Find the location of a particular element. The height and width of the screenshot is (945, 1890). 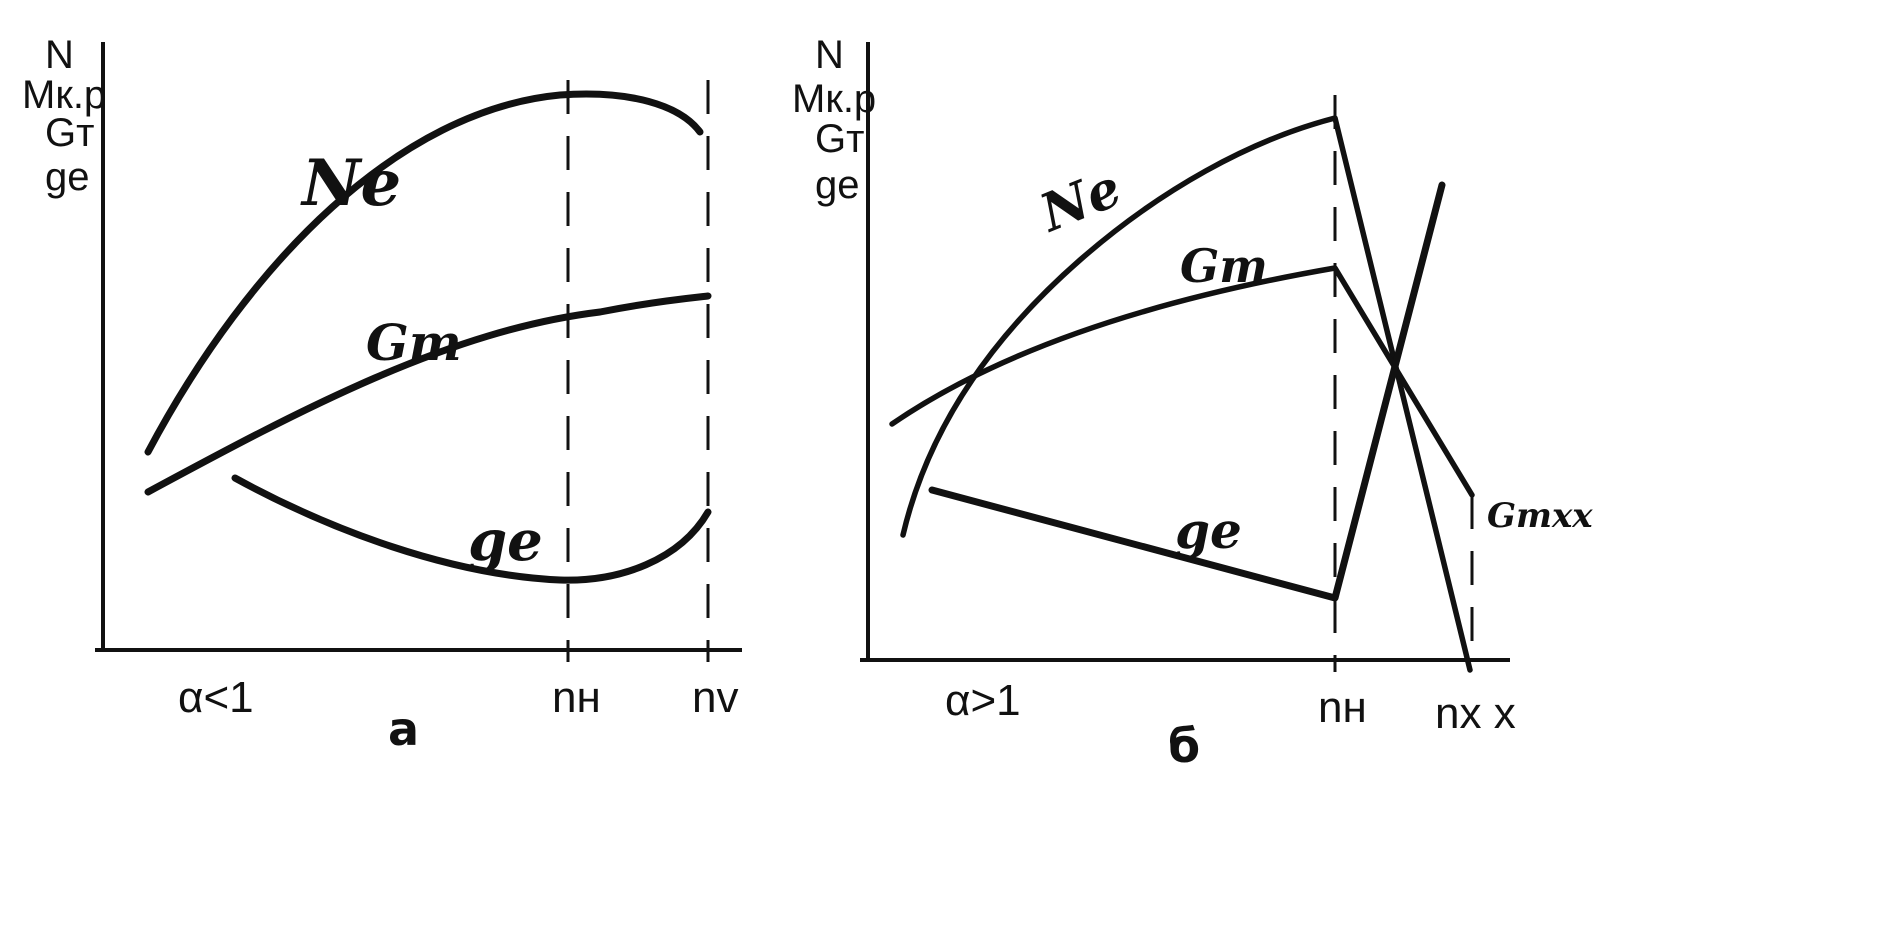

panel-a-xtick-nv: nv is located at coordinates (715, 697).